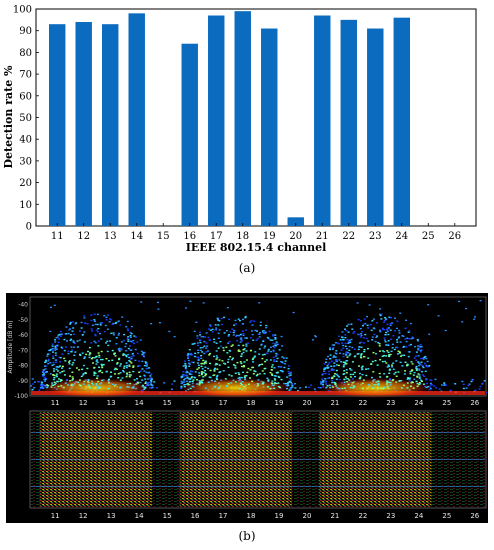  What do you see at coordinates (334, 403) in the screenshot?
I see `spectrum-x-tick-label: 21` at bounding box center [334, 403].